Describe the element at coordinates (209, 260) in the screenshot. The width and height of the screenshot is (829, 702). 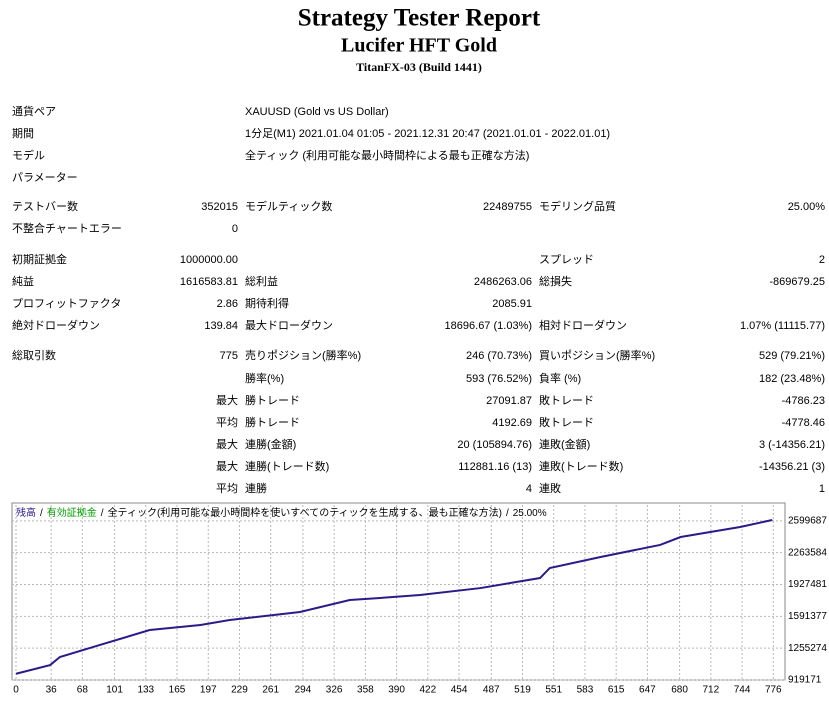
I see `value-cell: 1000000.00` at that location.